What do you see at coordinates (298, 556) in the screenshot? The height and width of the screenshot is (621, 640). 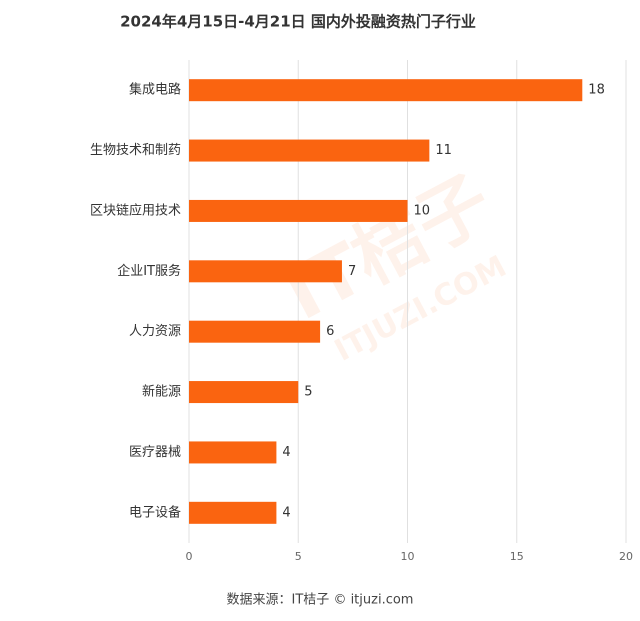 I see `x-tick-label: 5` at bounding box center [298, 556].